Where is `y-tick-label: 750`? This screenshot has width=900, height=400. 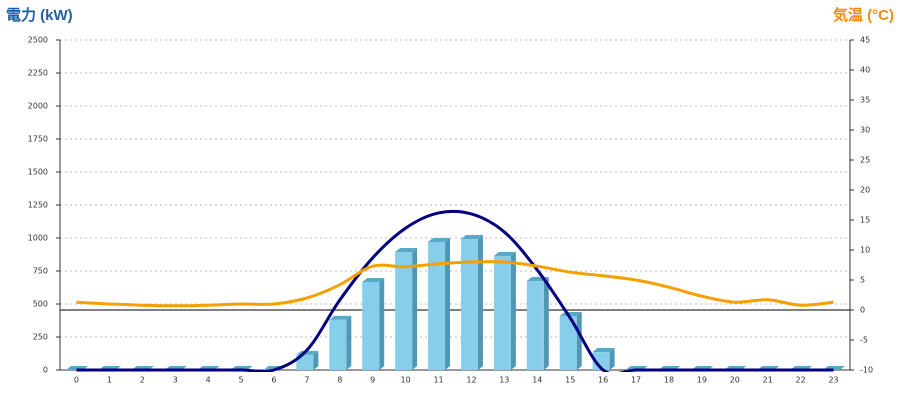 y-tick-label: 750 is located at coordinates (40, 271).